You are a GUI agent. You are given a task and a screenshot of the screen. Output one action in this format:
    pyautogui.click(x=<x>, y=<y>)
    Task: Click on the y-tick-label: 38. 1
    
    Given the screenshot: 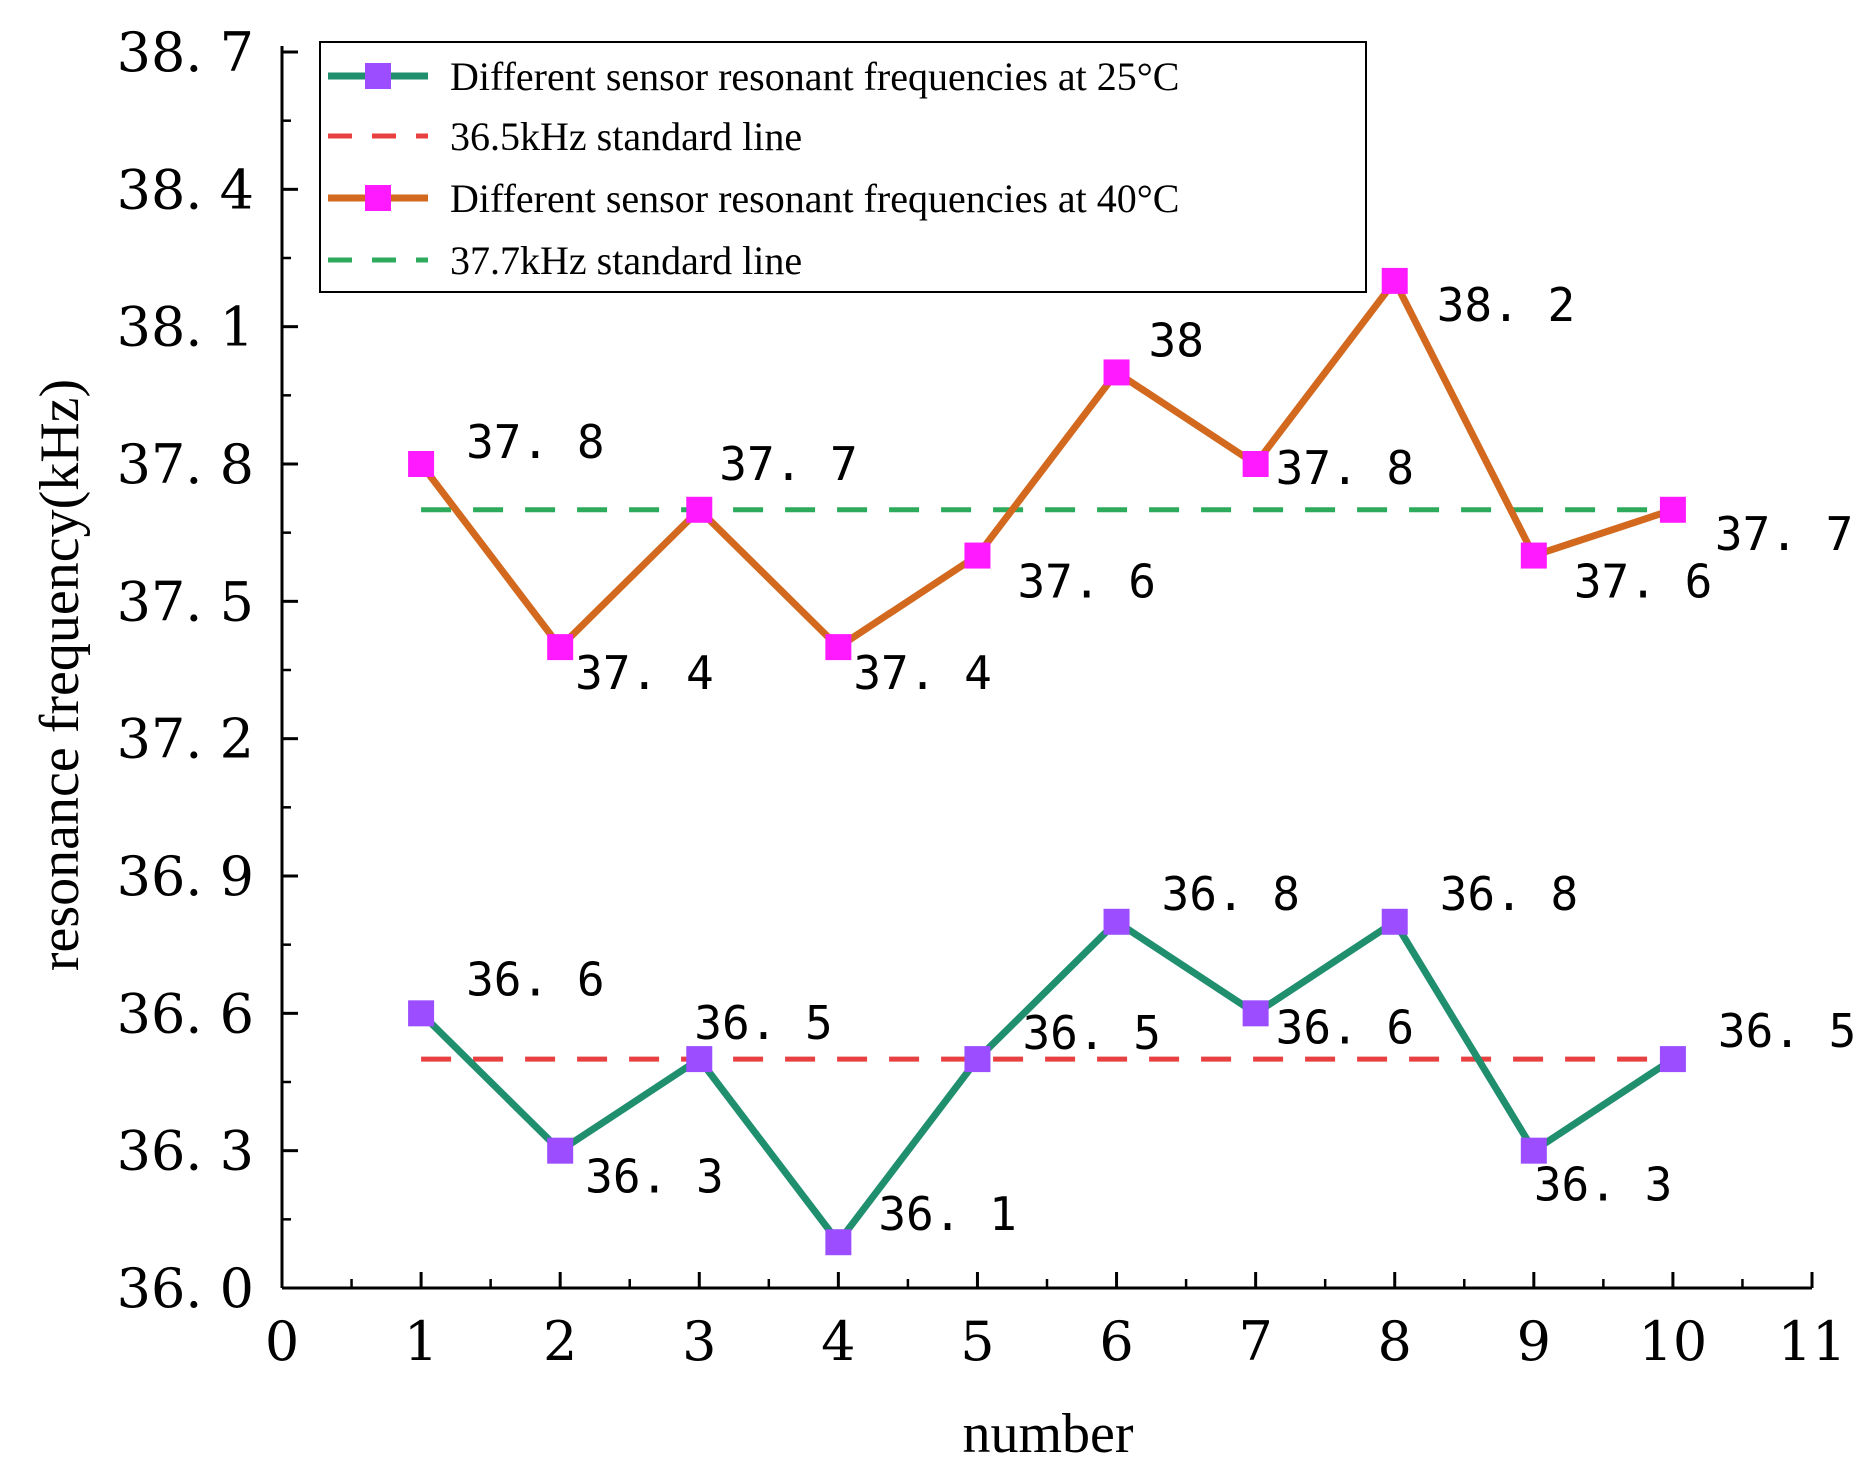 What is the action you would take?
    pyautogui.click(x=185, y=327)
    